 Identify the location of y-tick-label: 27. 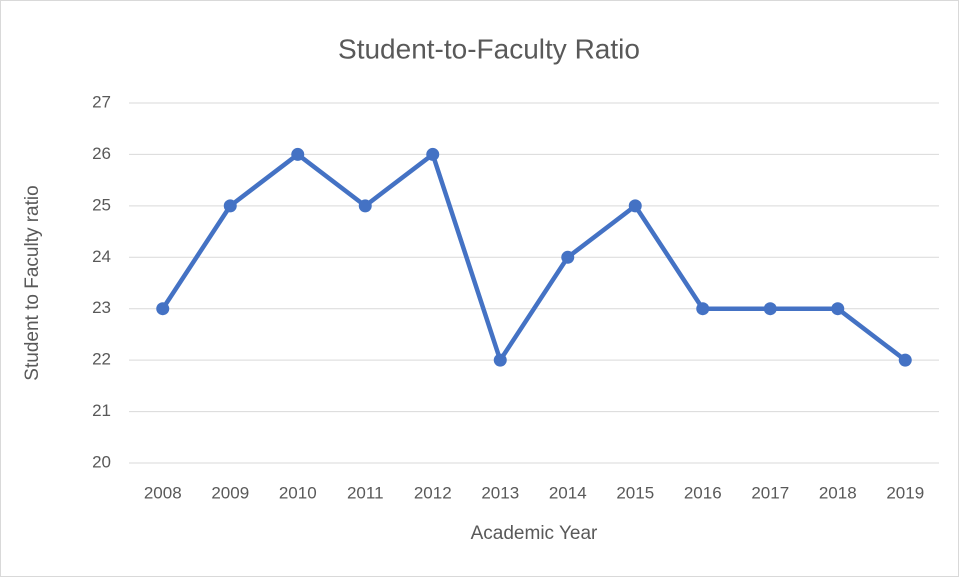
(101, 101).